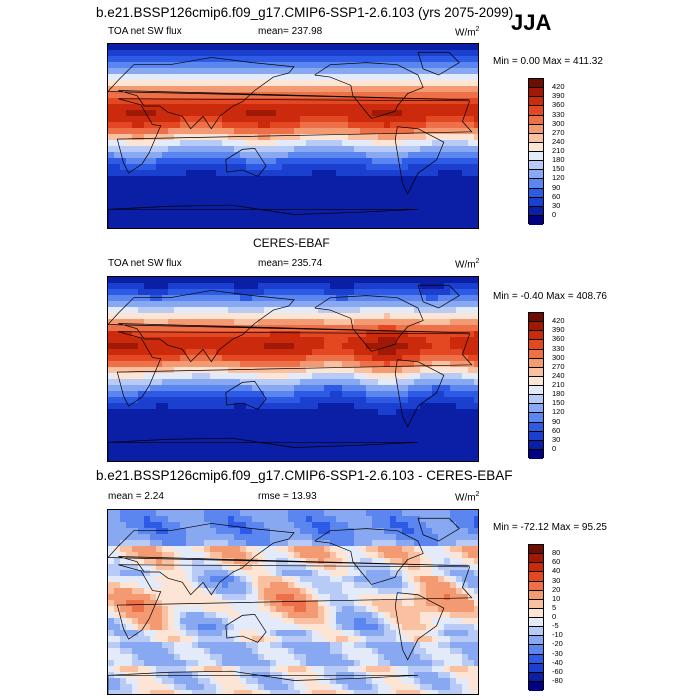 This screenshot has height=700, width=700. Describe the element at coordinates (556, 187) in the screenshot. I see `colorbar-tick-label: 90` at that location.